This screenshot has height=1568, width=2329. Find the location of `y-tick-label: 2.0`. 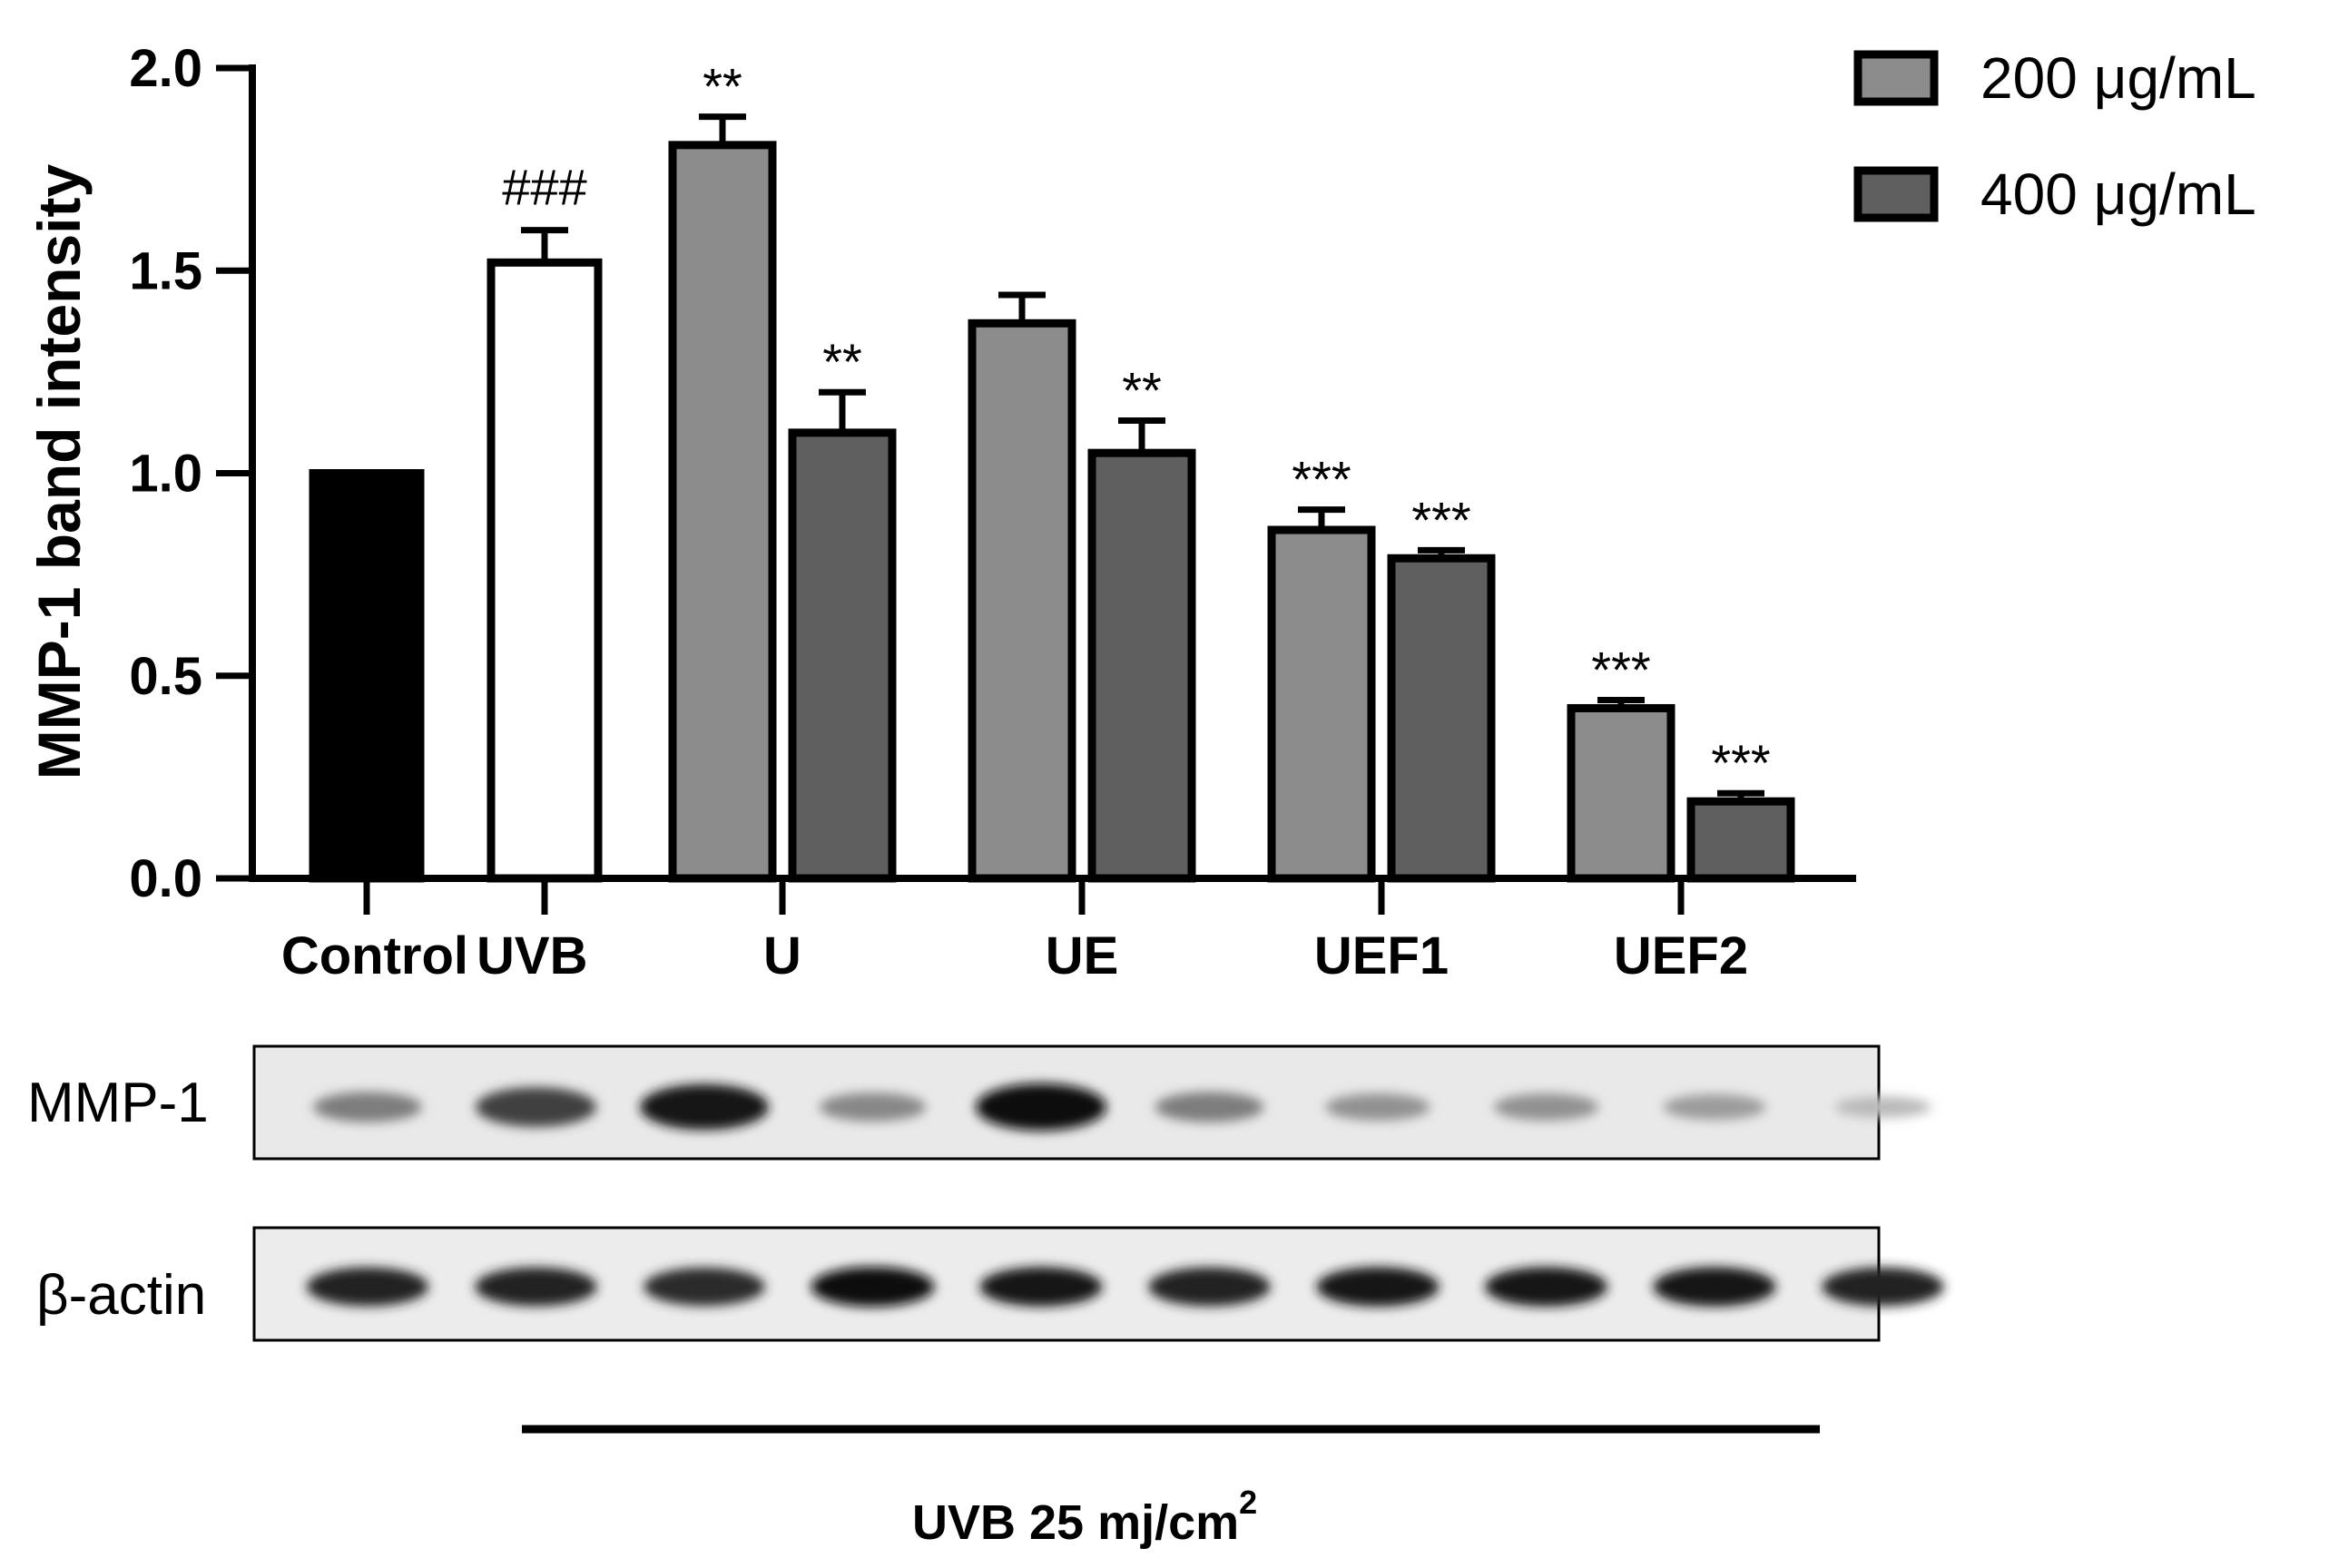

y-tick-label: 2.0 is located at coordinates (166, 68).